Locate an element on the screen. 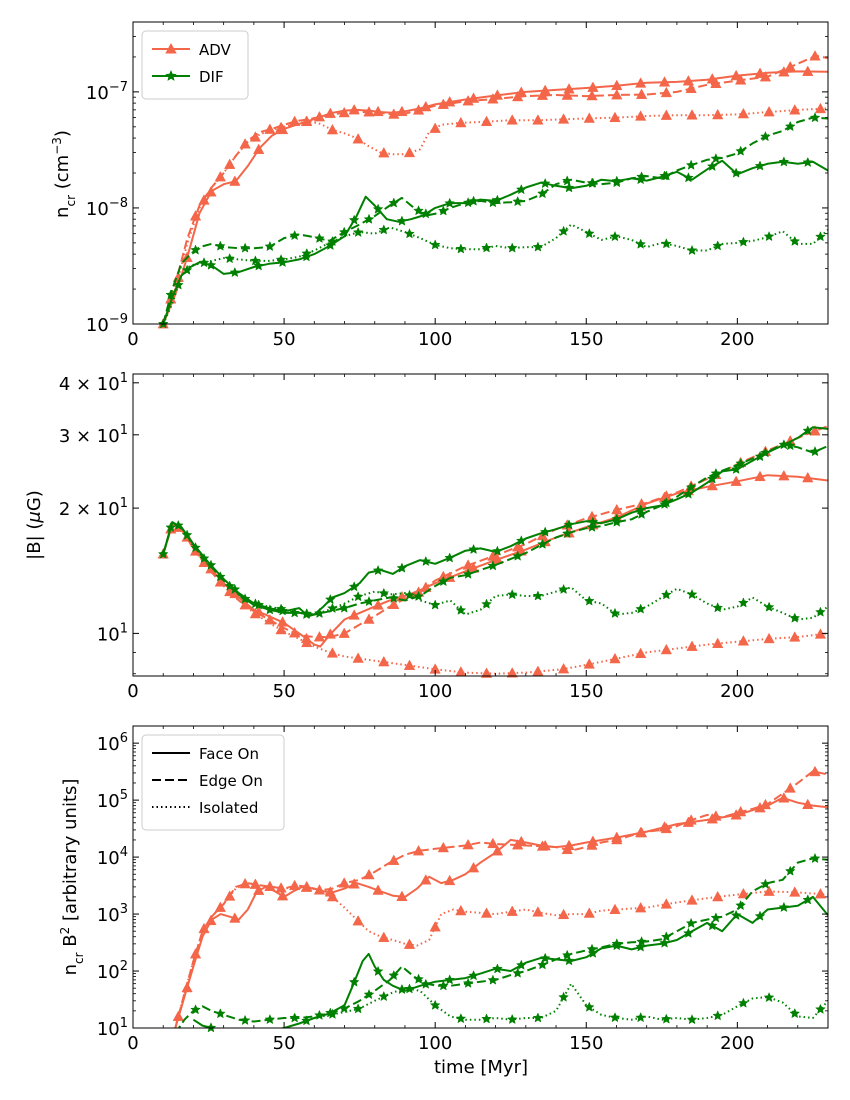  x-tick-label: 150 is located at coordinates (586, 691).